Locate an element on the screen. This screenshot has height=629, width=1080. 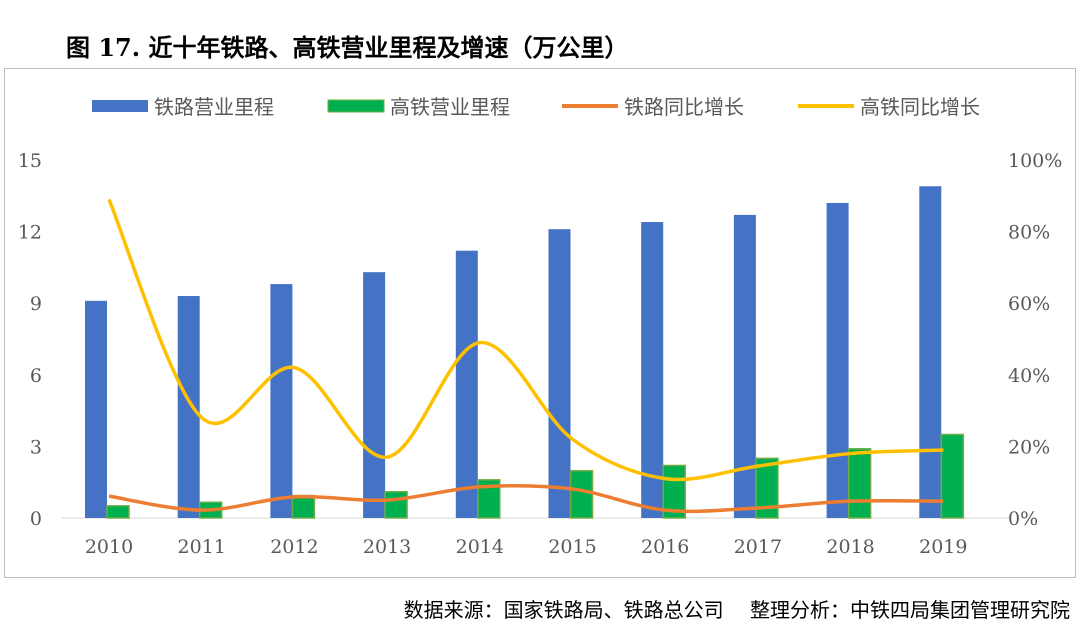
left-tick-label: 9 is located at coordinates (36, 304).